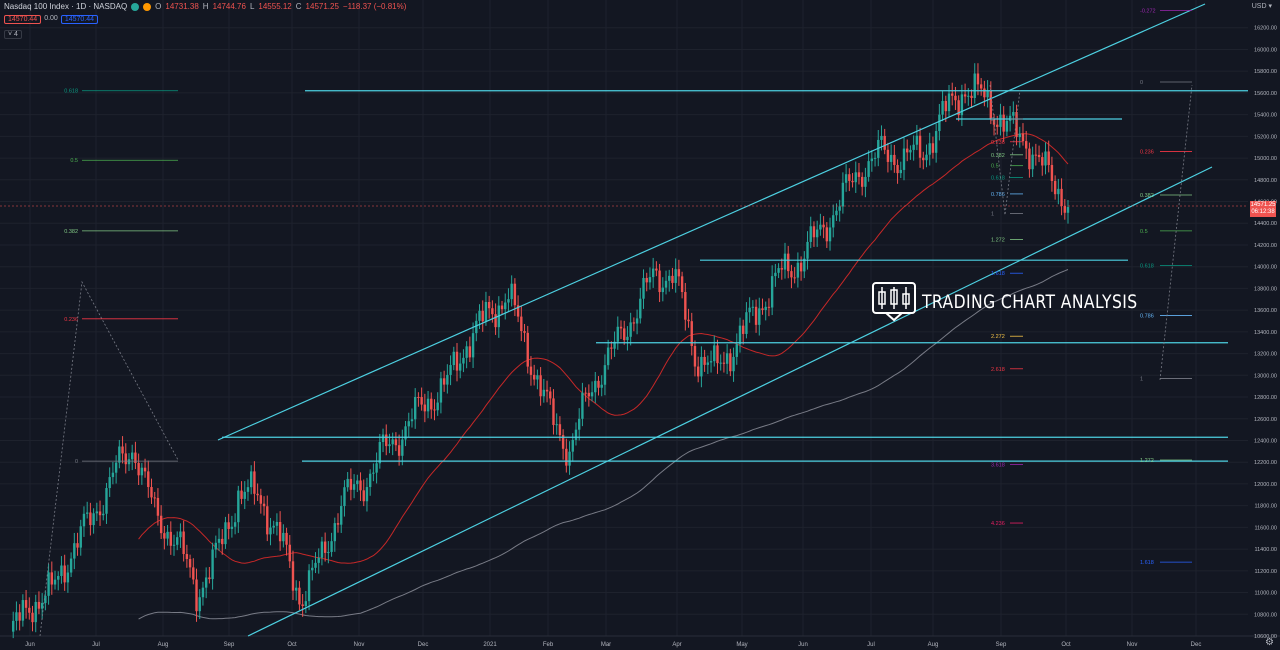 Image resolution: width=1280 pixels, height=650 pixels. I want to click on fib-right-label: 0.618, so click(1147, 267).